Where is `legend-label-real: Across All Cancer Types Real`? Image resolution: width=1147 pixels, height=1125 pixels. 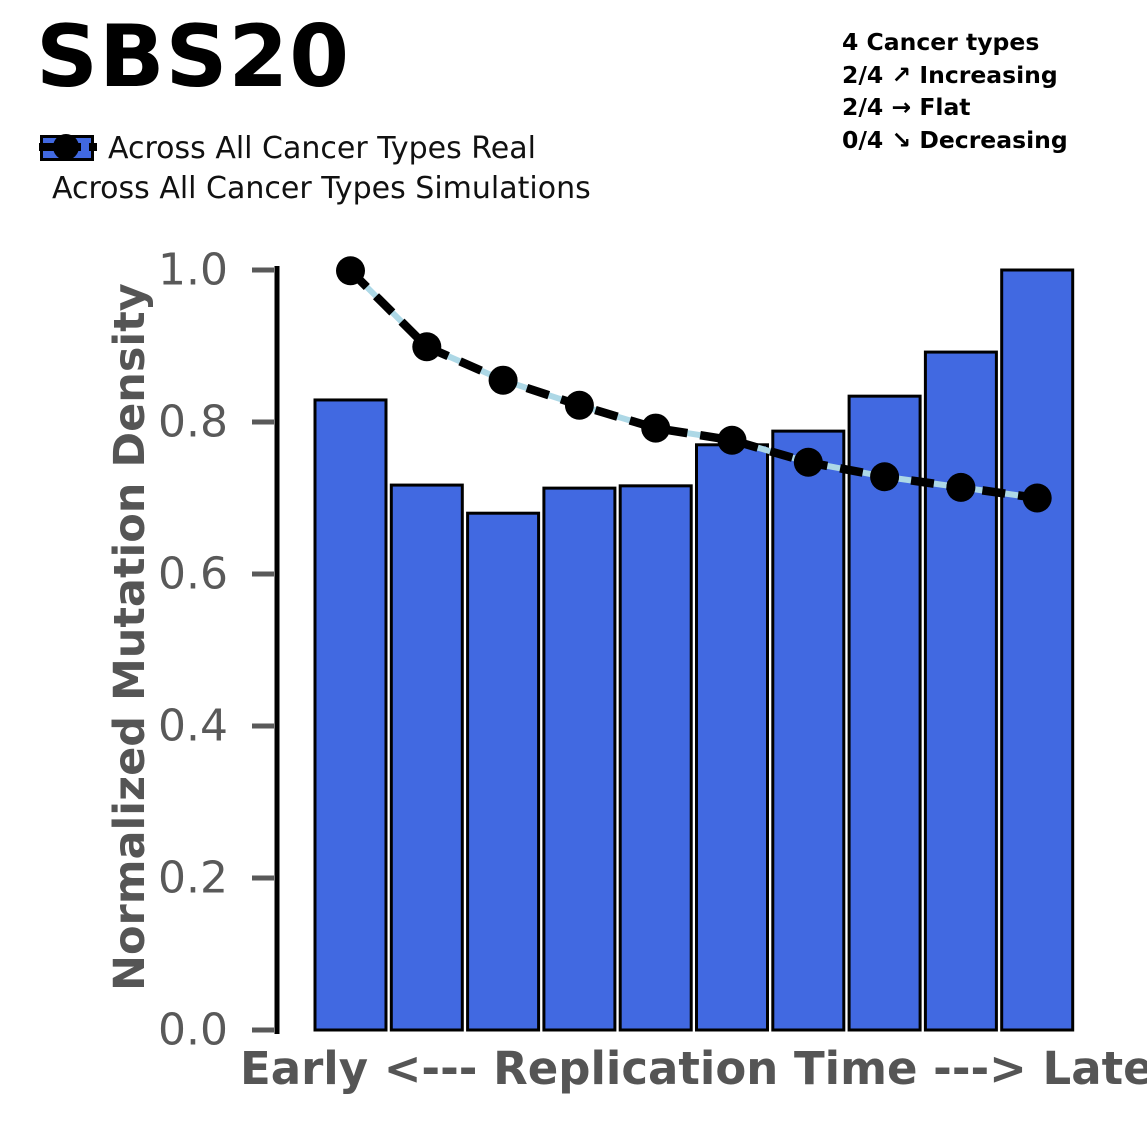
legend-label-real: Across All Cancer Types Real is located at coordinates (322, 148).